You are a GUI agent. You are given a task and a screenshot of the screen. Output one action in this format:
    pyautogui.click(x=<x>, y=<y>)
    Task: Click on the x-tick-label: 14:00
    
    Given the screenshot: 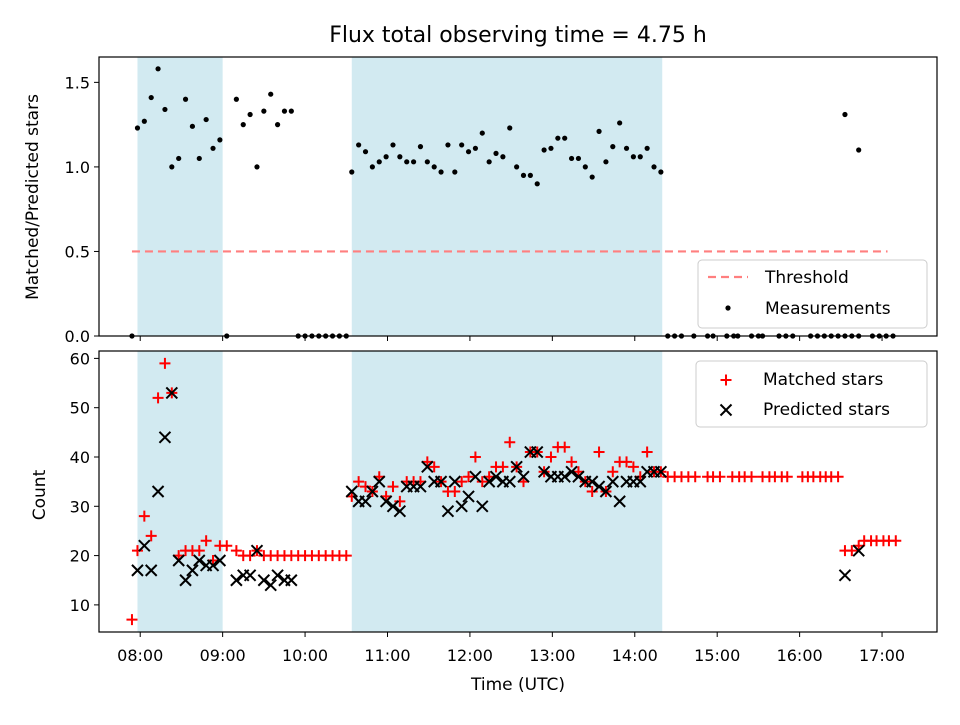 What is the action you would take?
    pyautogui.click(x=635, y=655)
    